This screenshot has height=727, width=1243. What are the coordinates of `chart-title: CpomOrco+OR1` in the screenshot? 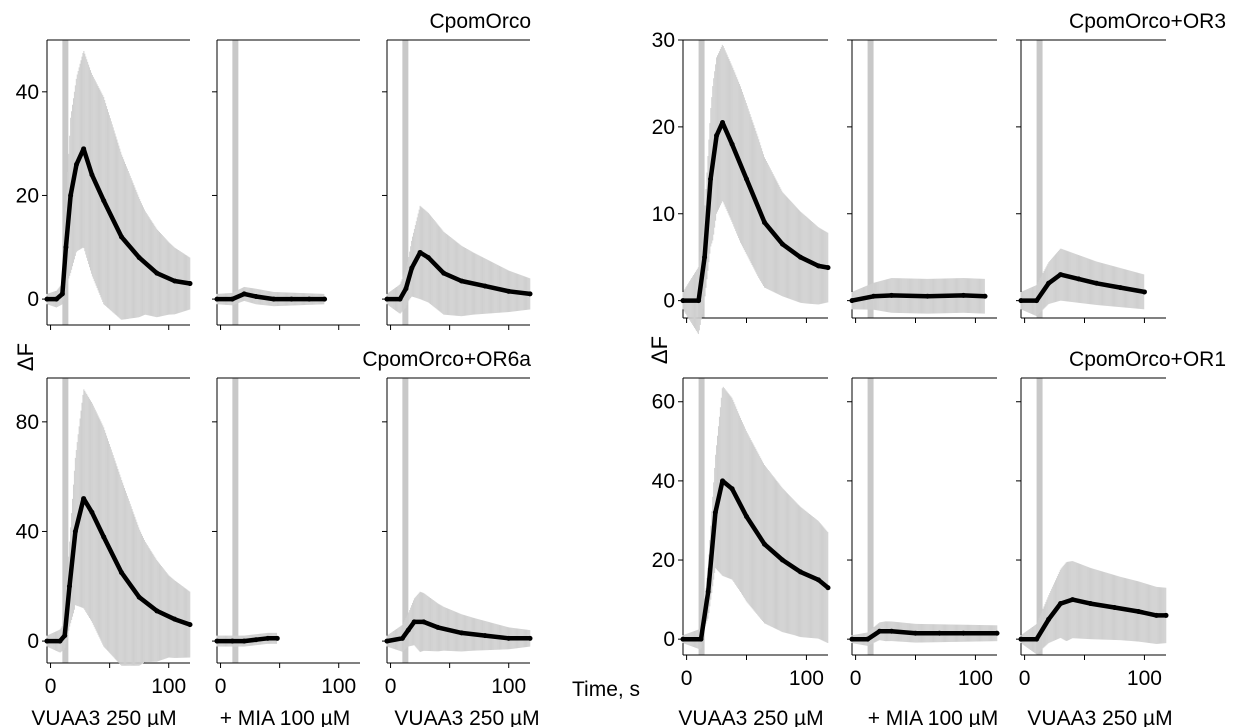 It's located at (1147, 359).